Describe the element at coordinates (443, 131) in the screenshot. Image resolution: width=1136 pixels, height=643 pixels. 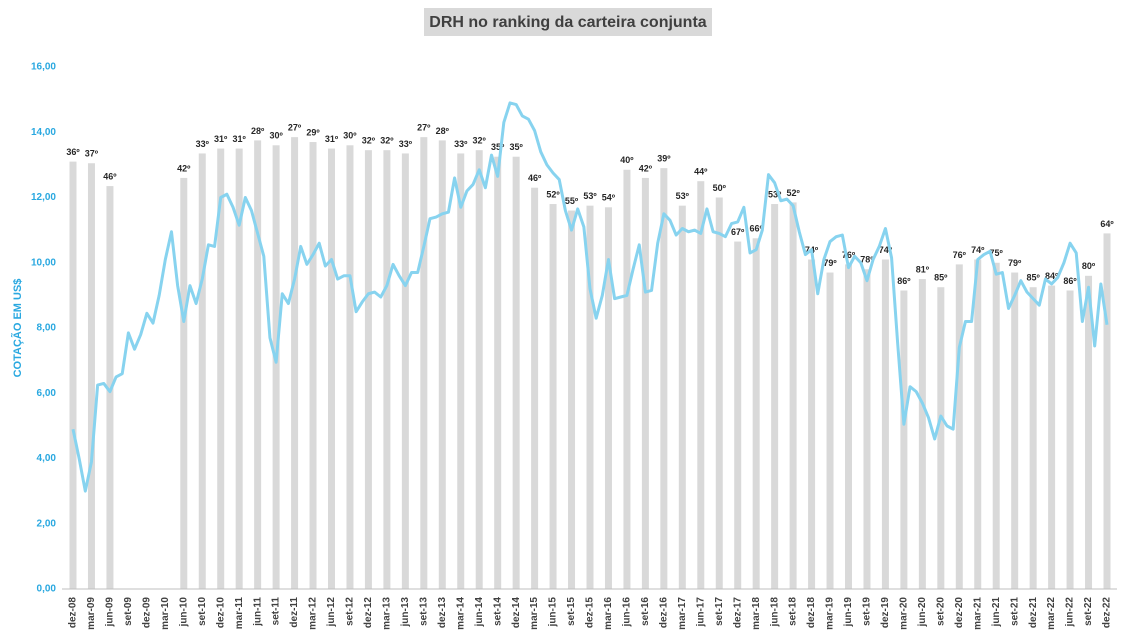
I see `bar-label: 28º` at that location.